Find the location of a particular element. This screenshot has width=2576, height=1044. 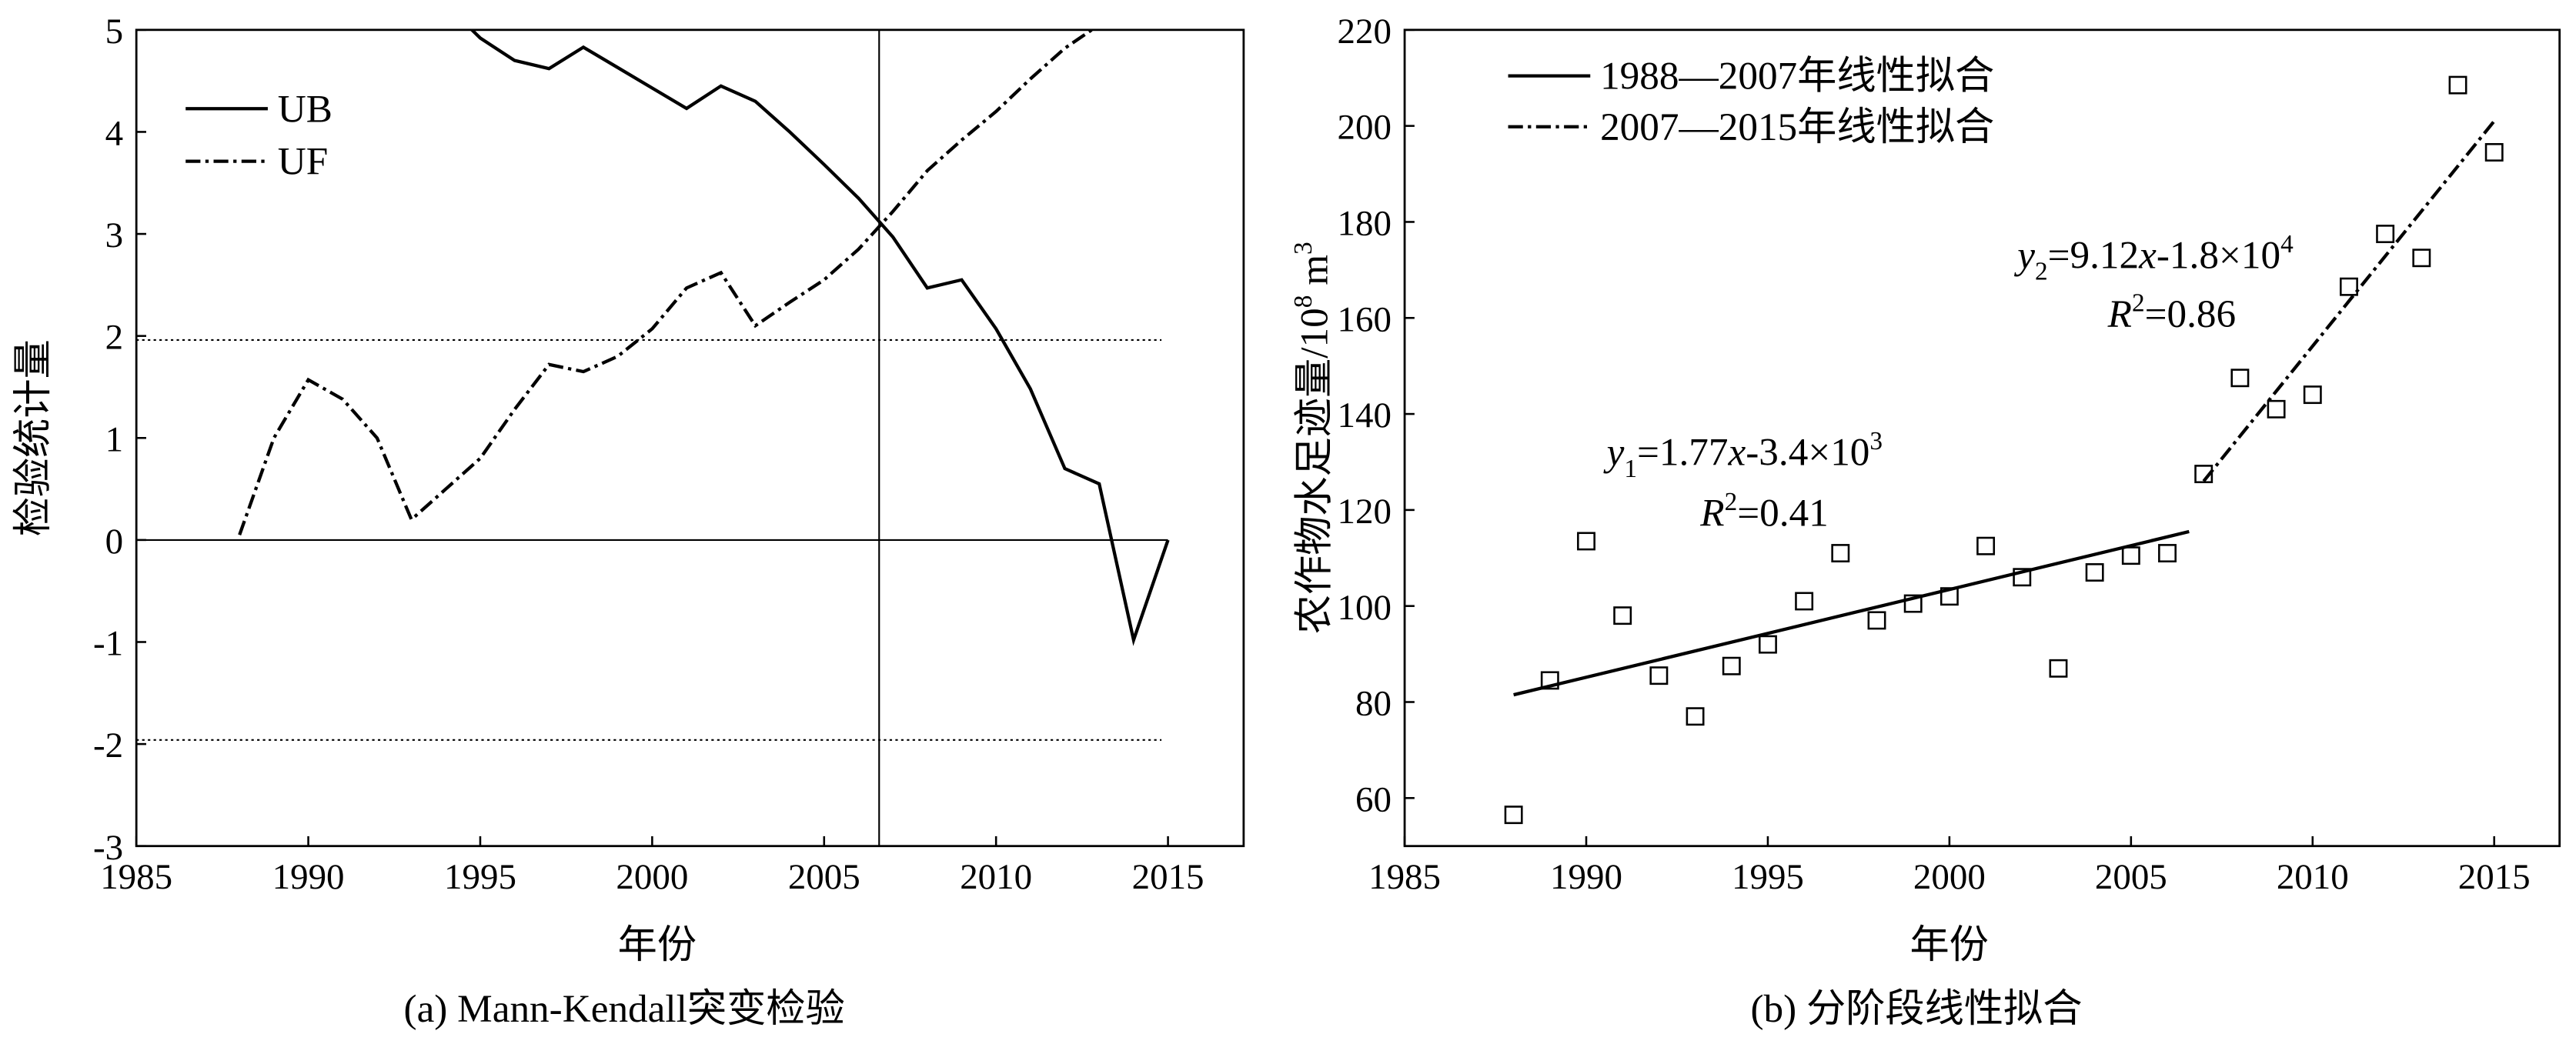

y-tick-label: 100 is located at coordinates (1365, 608).